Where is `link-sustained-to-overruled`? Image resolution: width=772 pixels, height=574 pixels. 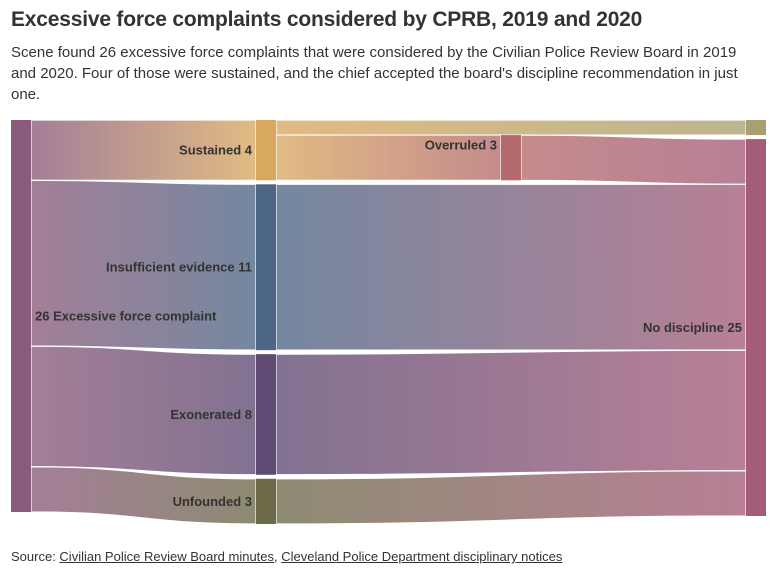
link-sustained-to-overruled is located at coordinates (388, 157).